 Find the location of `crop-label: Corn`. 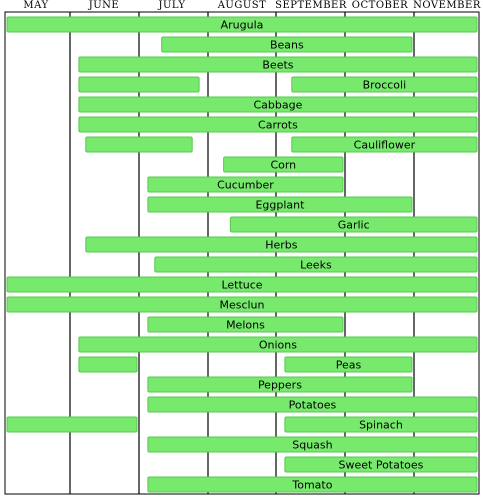

crop-label: Corn is located at coordinates (283, 165).